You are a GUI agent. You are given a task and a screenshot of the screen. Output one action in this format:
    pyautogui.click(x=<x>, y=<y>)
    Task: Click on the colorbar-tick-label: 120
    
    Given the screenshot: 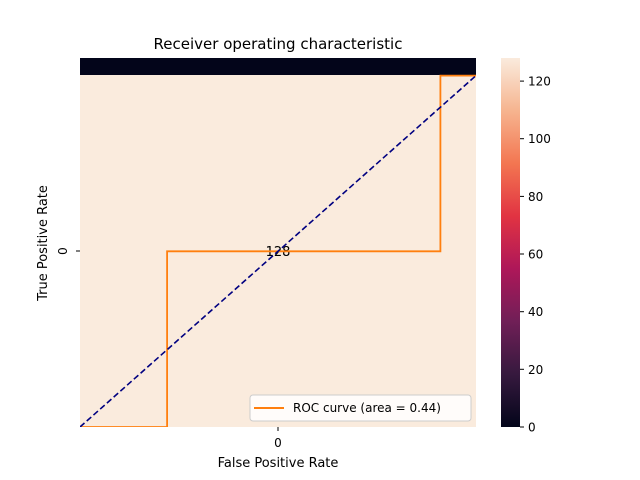 What is the action you would take?
    pyautogui.click(x=539, y=82)
    